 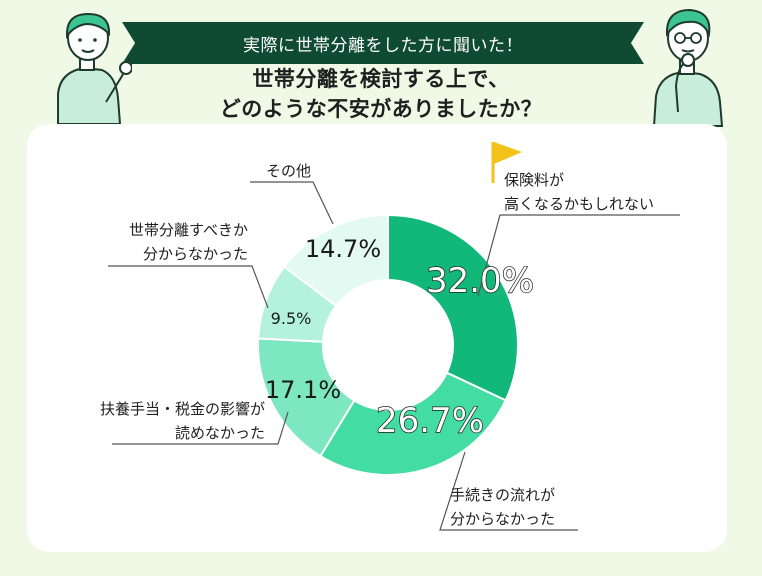 I want to click on title-banner: 実際に世帯分離をした方に聞いた！, so click(x=383, y=43).